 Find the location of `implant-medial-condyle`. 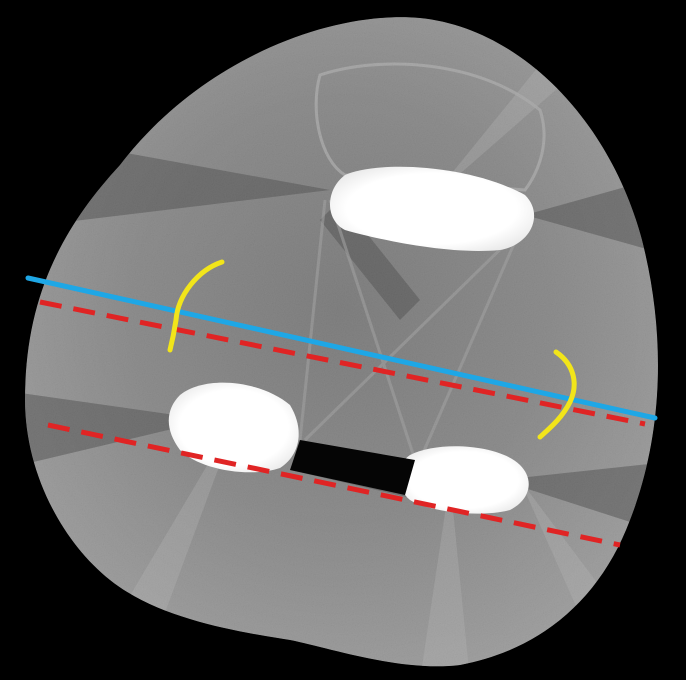

implant-medial-condyle is located at coordinates (233, 427).